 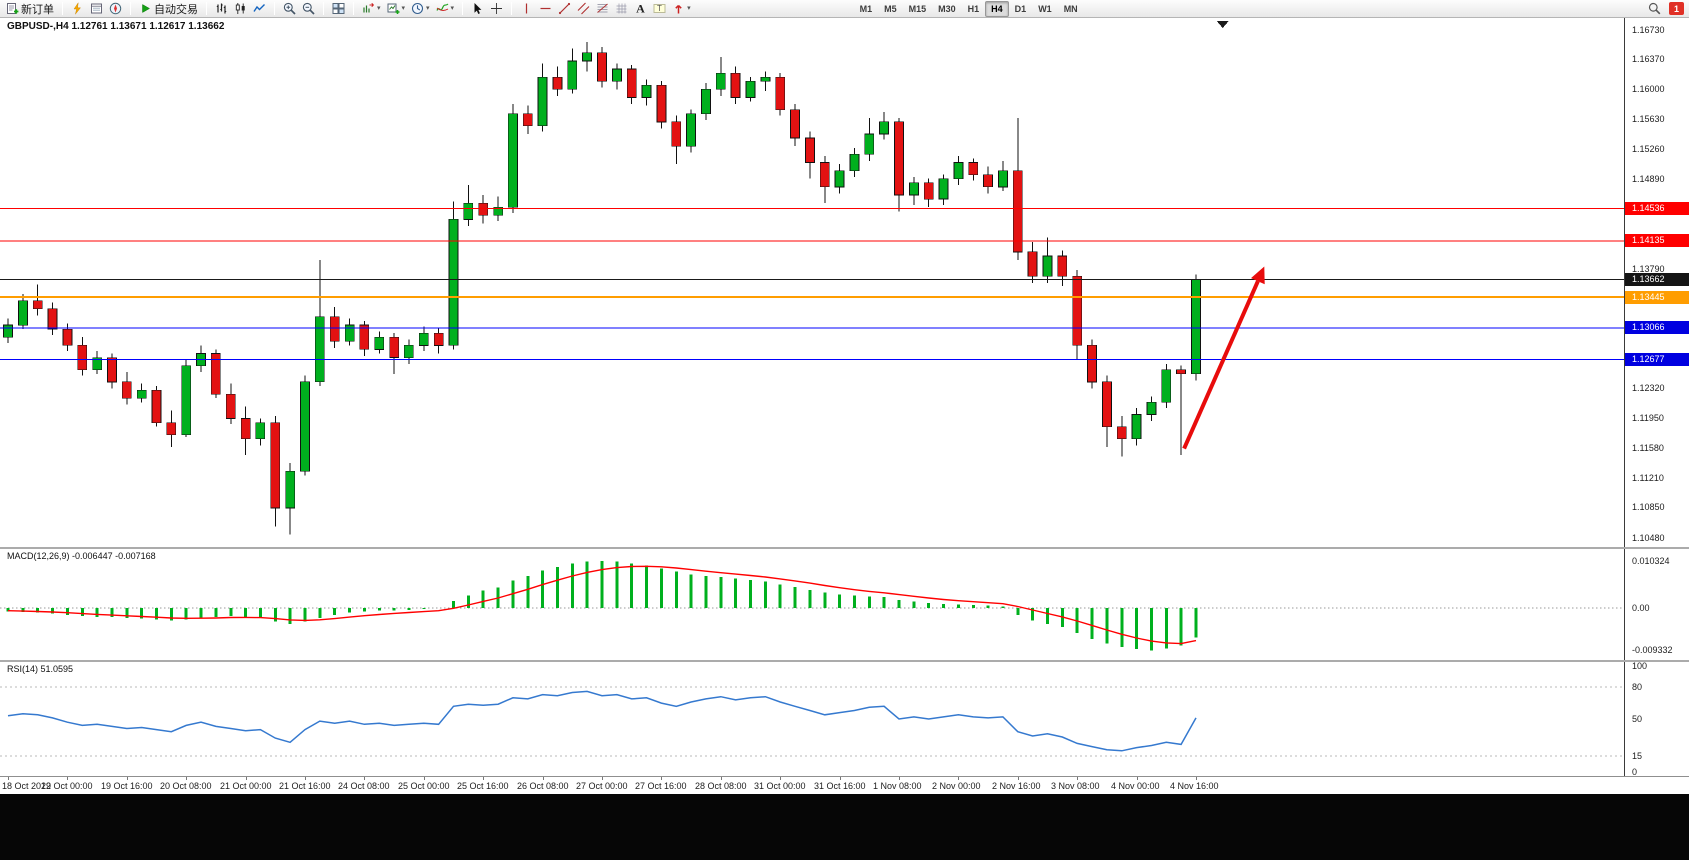 I want to click on zoom-out-button, so click(x=308, y=9).